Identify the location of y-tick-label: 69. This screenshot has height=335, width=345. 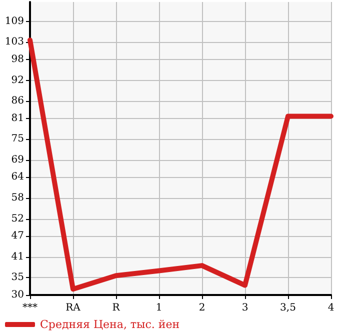
(17, 160).